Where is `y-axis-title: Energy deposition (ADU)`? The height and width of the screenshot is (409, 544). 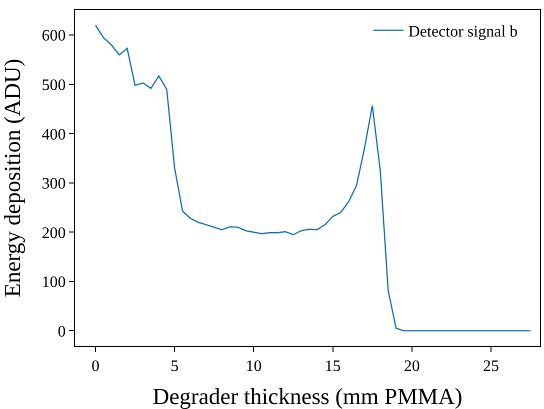
y-axis-title: Energy deposition (ADU) is located at coordinates (12, 178).